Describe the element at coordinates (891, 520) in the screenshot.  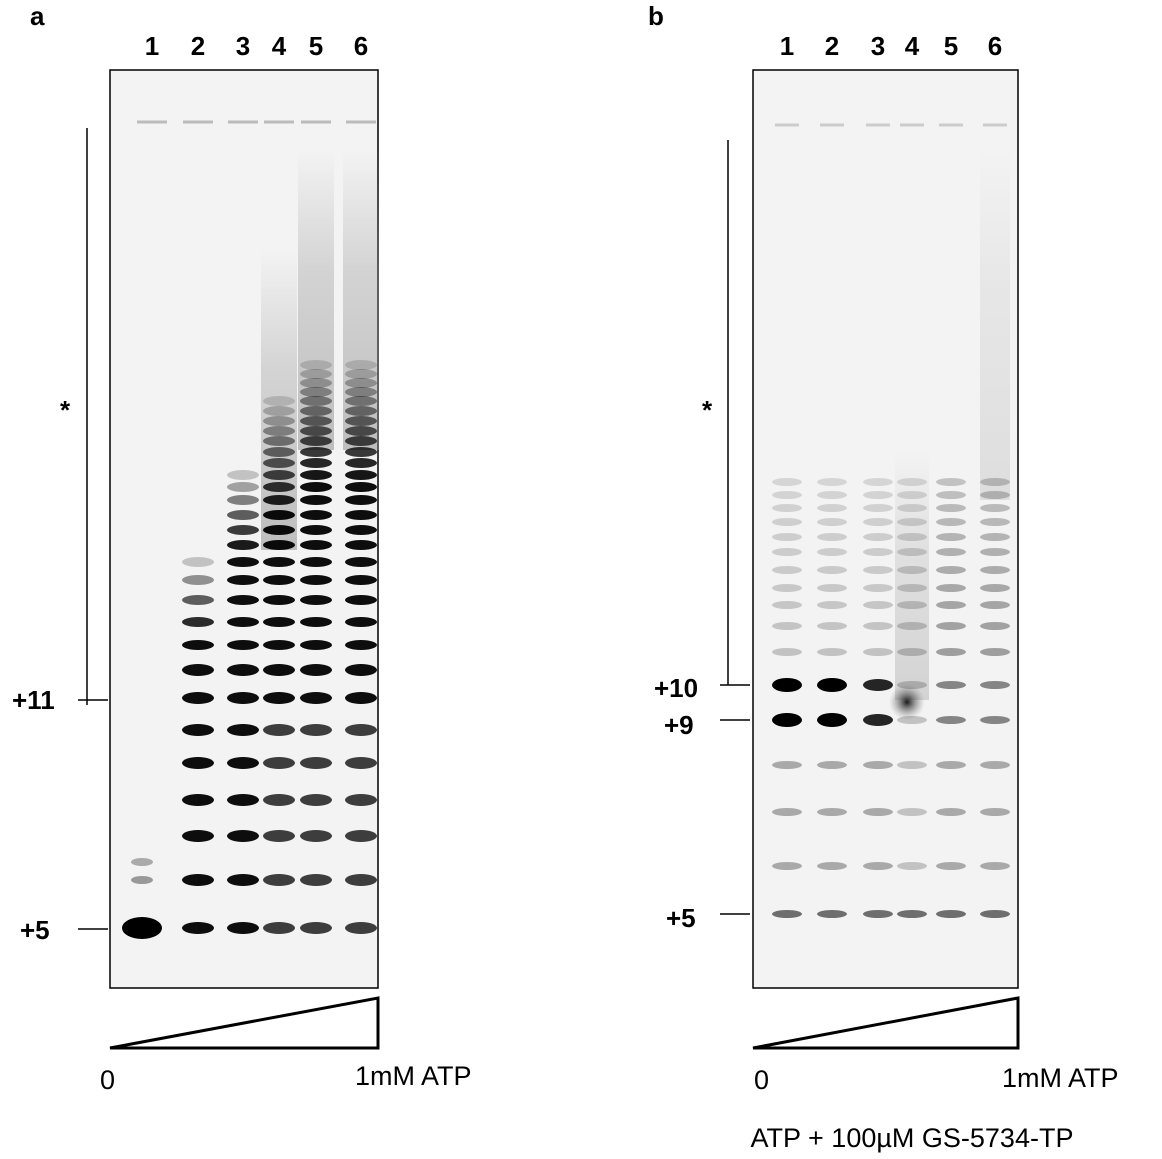
I see `gel-bands` at that location.